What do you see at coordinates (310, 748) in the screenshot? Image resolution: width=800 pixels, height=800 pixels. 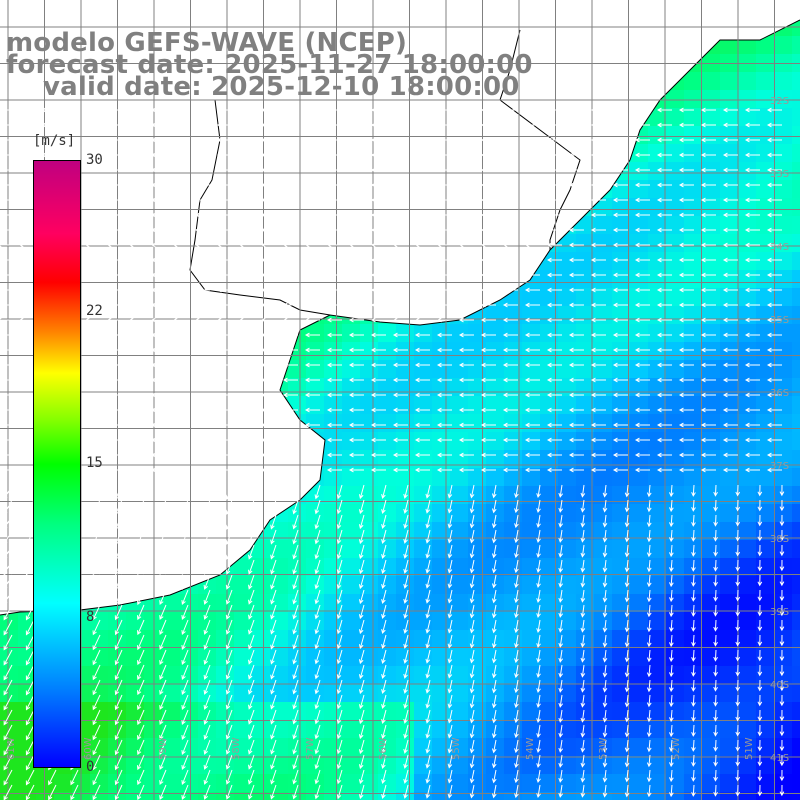 I see `lon-label: 57W` at bounding box center [310, 748].